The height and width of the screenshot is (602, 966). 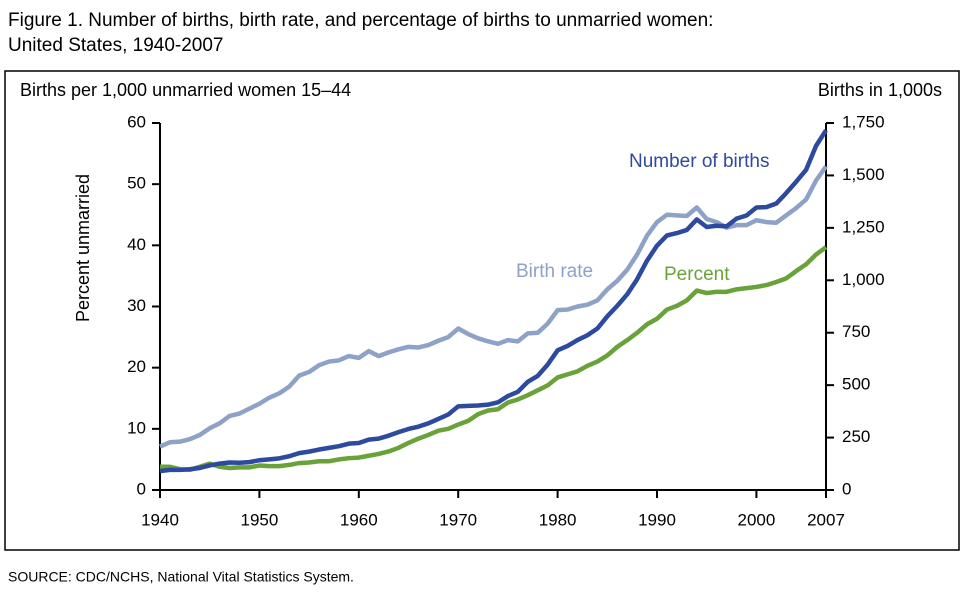 What do you see at coordinates (141, 488) in the screenshot?
I see `y-tick-label: 0` at bounding box center [141, 488].